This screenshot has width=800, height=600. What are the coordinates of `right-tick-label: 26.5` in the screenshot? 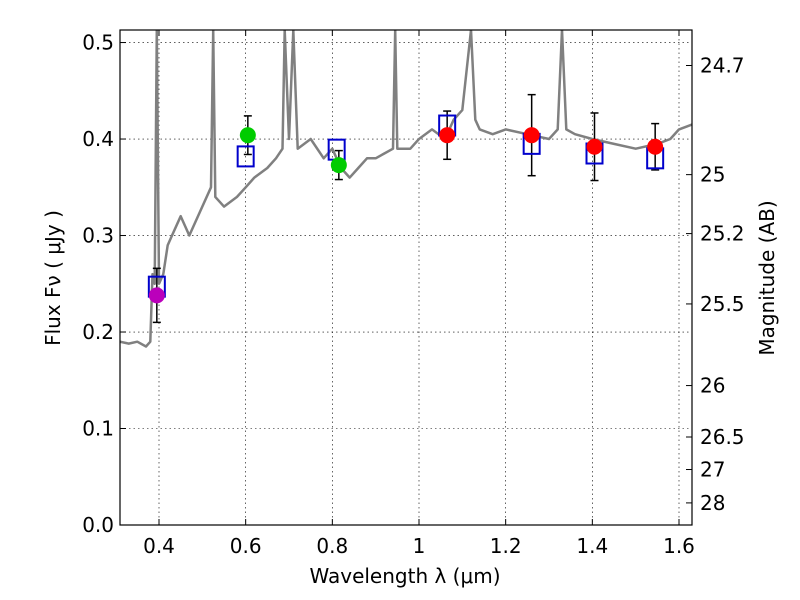 It's located at (722, 437).